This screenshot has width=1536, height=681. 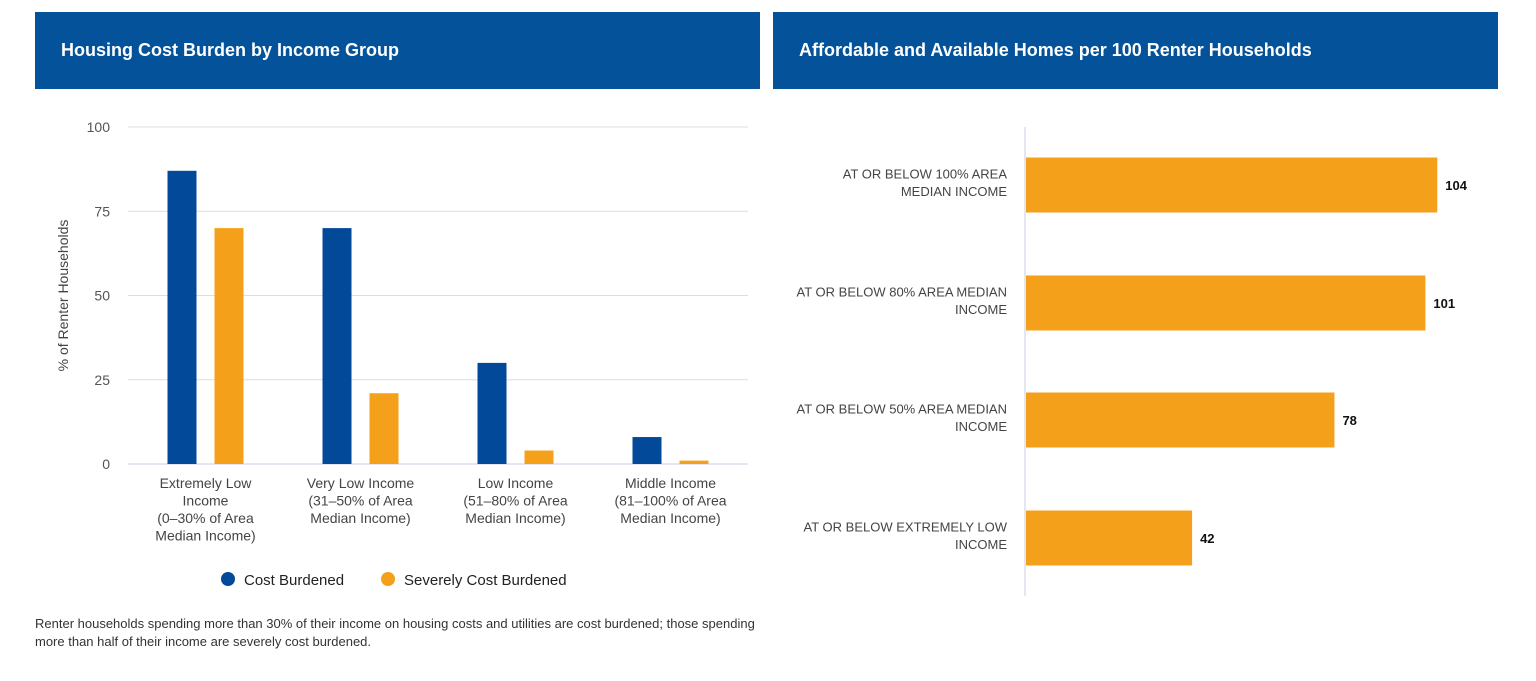 What do you see at coordinates (99, 127) in the screenshot?
I see `y-tick-label: 100` at bounding box center [99, 127].